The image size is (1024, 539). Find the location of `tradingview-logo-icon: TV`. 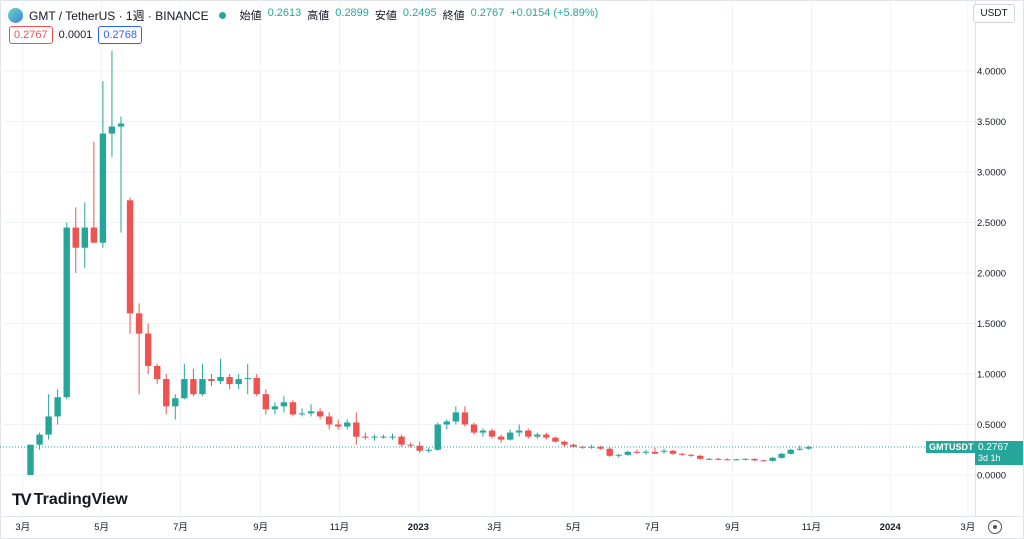

tradingview-logo-icon: TV is located at coordinates (22, 499).